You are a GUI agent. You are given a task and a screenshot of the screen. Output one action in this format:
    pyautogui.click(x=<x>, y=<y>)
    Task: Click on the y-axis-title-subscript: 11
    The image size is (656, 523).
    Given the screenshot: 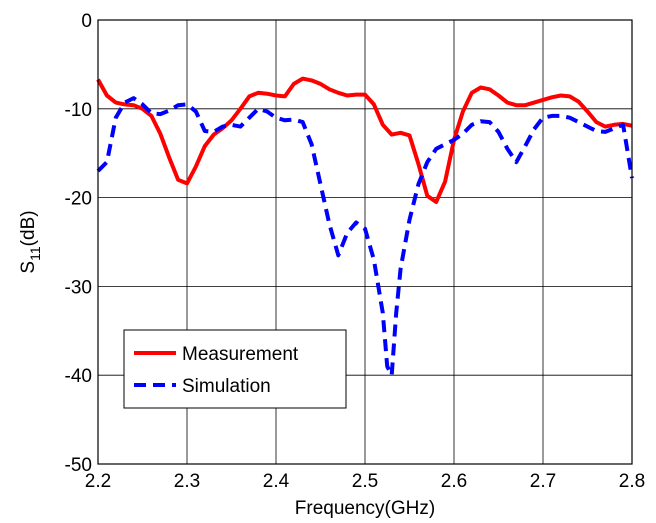 What is the action you would take?
    pyautogui.click(x=35, y=253)
    